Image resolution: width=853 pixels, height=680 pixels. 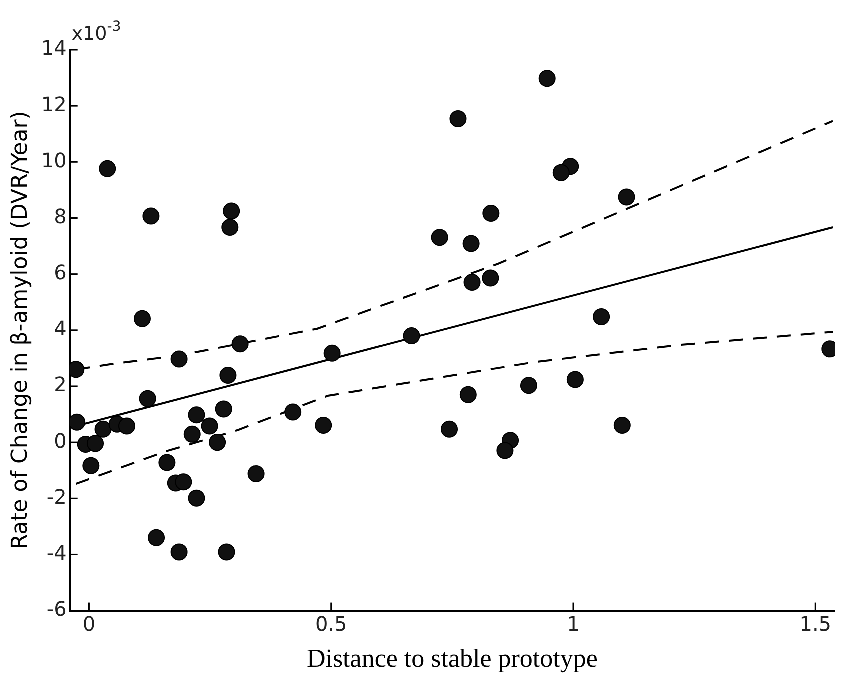 I want to click on y-tick-label: -2, so click(x=56, y=496).